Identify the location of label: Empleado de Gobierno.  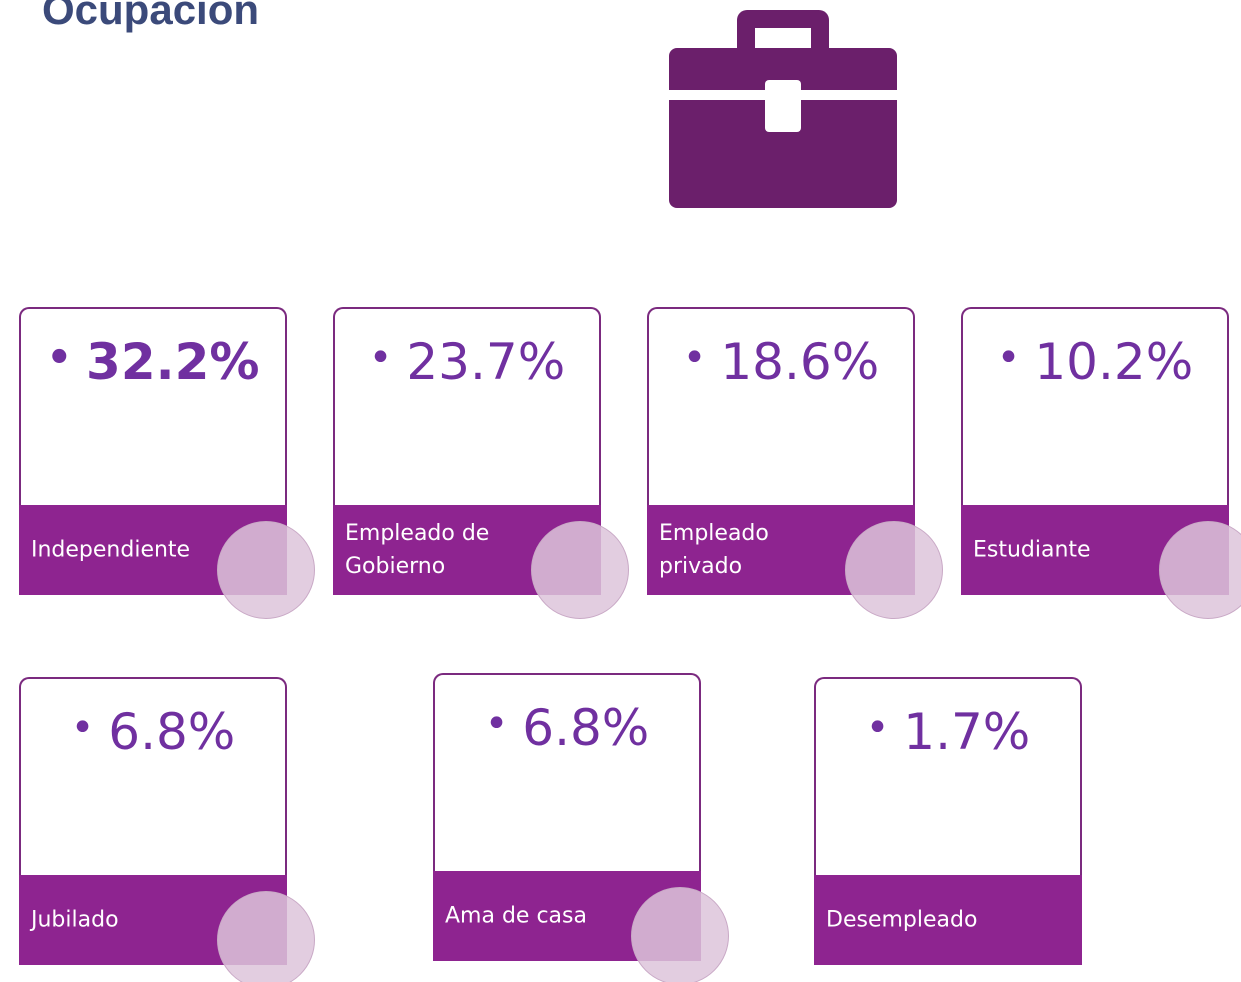
(417, 550).